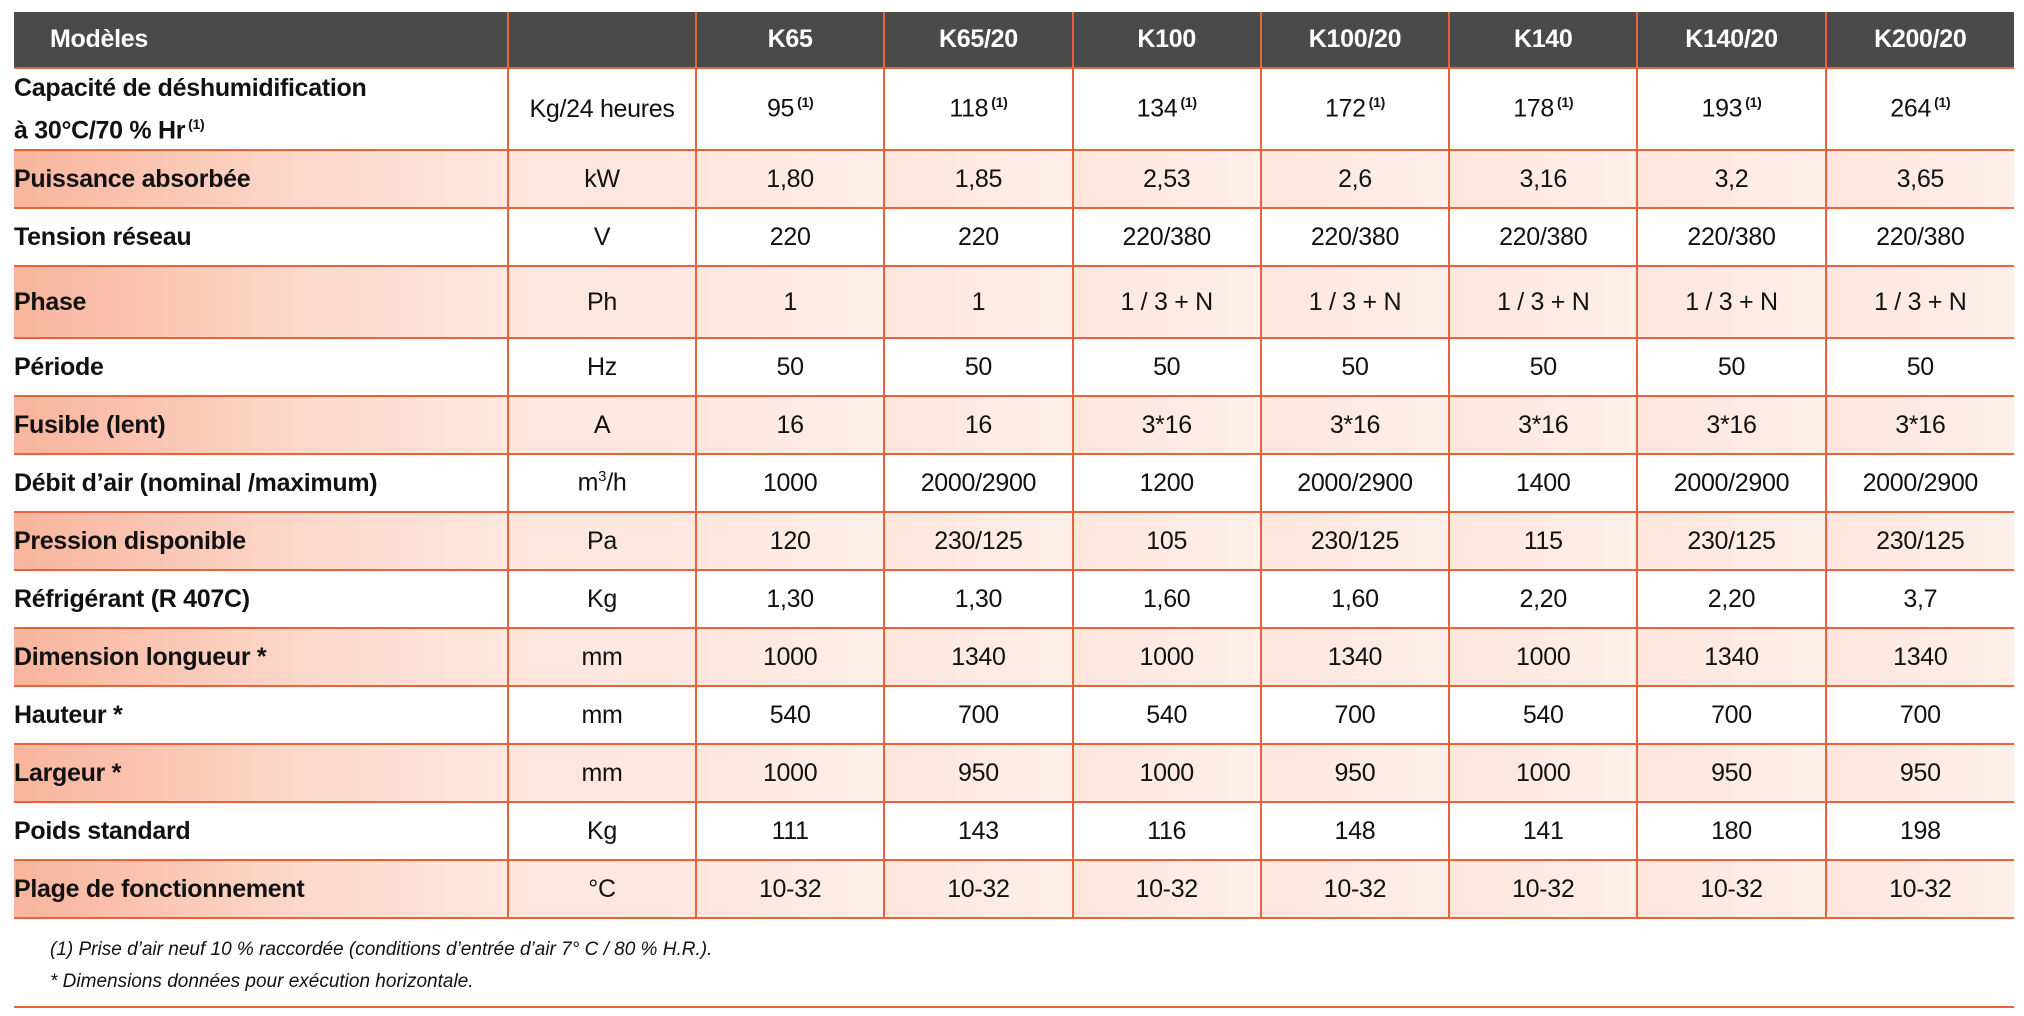  What do you see at coordinates (602, 483) in the screenshot?
I see `row-unit: m3/h` at bounding box center [602, 483].